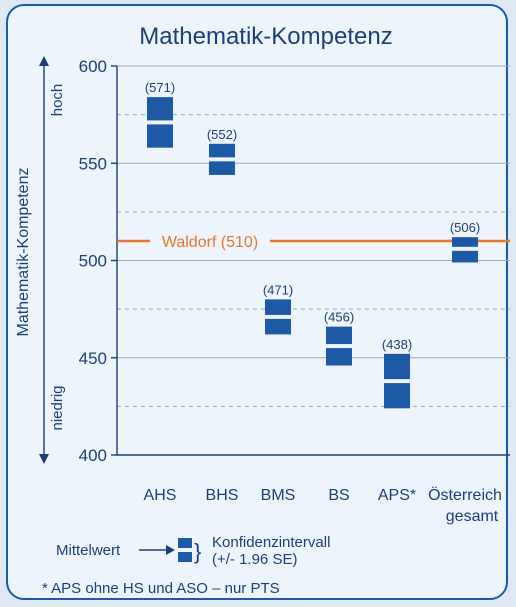 This screenshot has width=516, height=607. I want to click on mean-value-label: (506), so click(465, 227).